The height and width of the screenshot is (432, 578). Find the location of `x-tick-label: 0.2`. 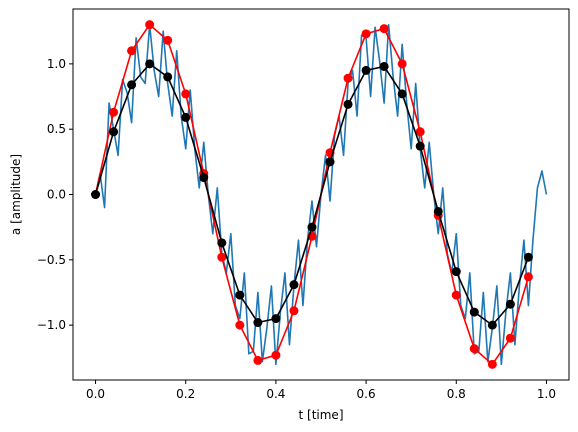

x-tick-label: 0.2 is located at coordinates (185, 394).